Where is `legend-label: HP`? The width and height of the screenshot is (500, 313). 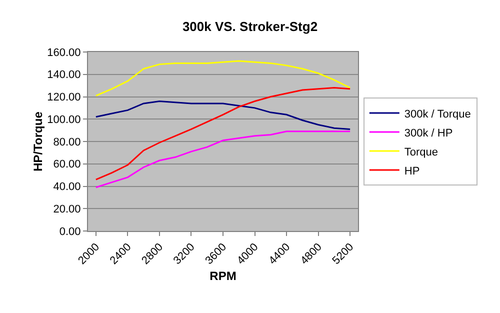
legend-label: HP is located at coordinates (412, 171).